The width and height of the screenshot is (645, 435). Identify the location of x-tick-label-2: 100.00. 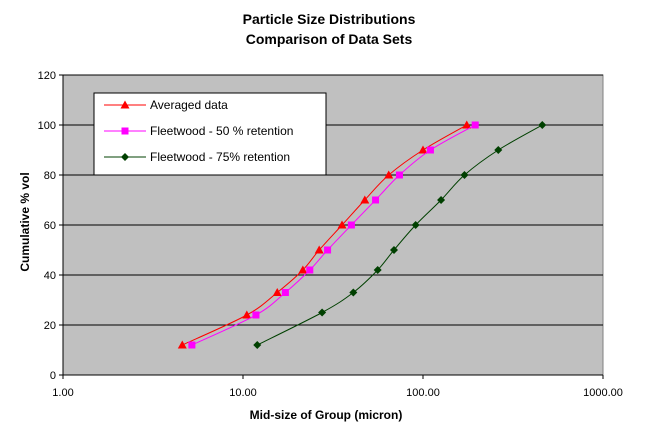
(423, 393).